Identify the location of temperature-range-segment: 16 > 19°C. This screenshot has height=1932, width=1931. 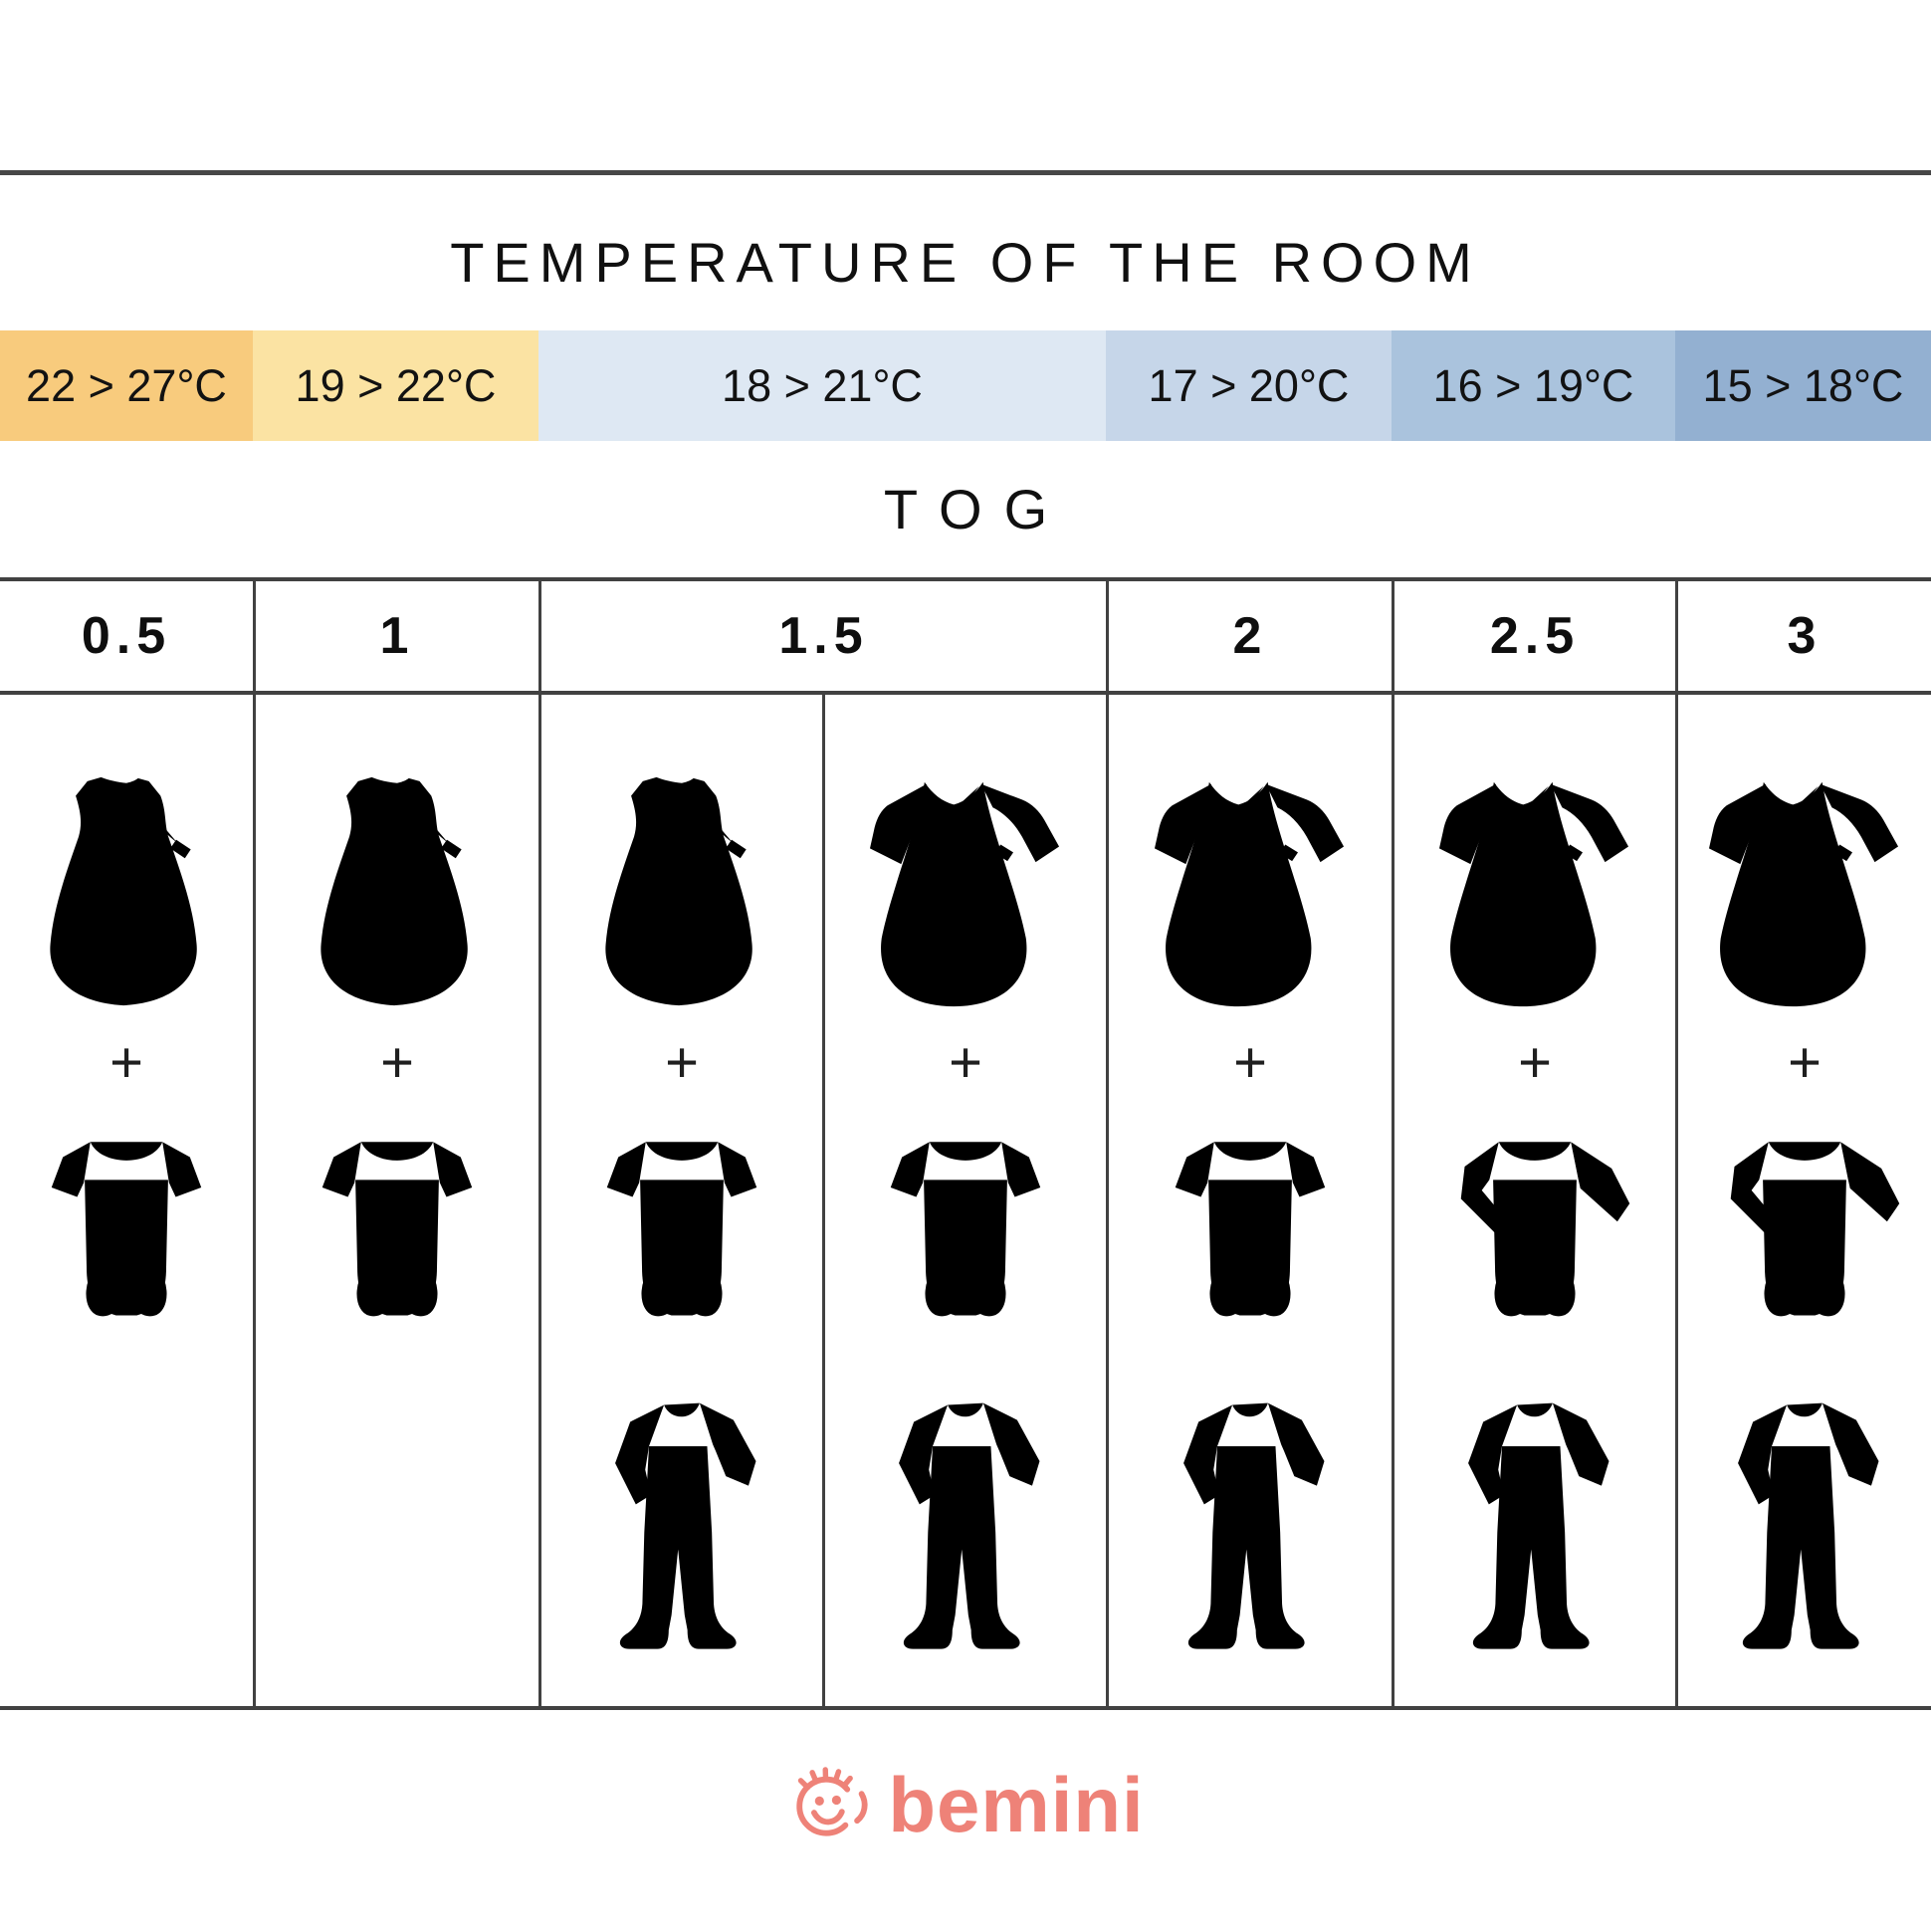
(1533, 385).